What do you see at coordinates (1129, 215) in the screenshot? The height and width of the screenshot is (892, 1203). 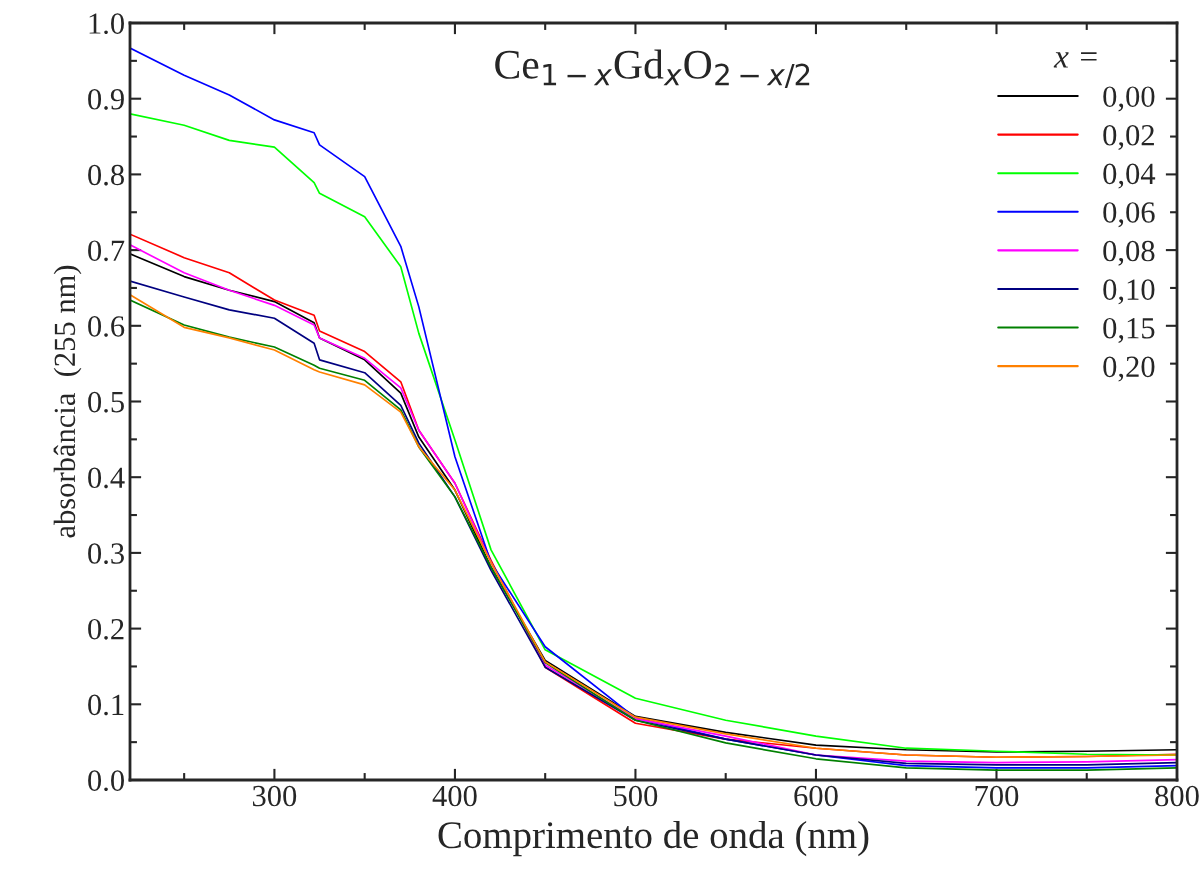 I see `legend-label: 0,06` at bounding box center [1129, 215].